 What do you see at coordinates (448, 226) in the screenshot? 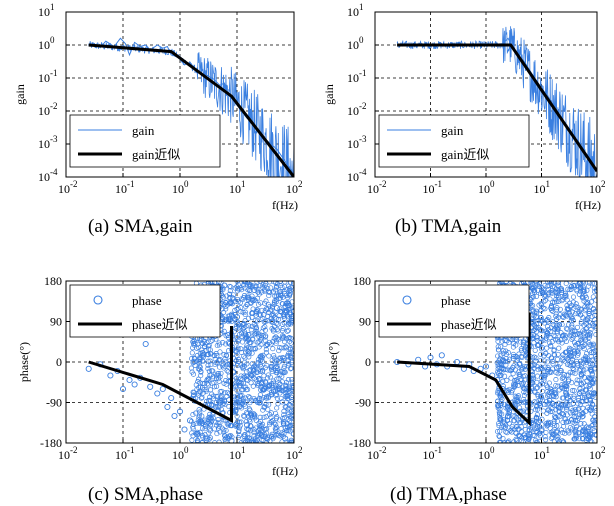
I see `panel-caption: (b) TMA,gain` at bounding box center [448, 226].